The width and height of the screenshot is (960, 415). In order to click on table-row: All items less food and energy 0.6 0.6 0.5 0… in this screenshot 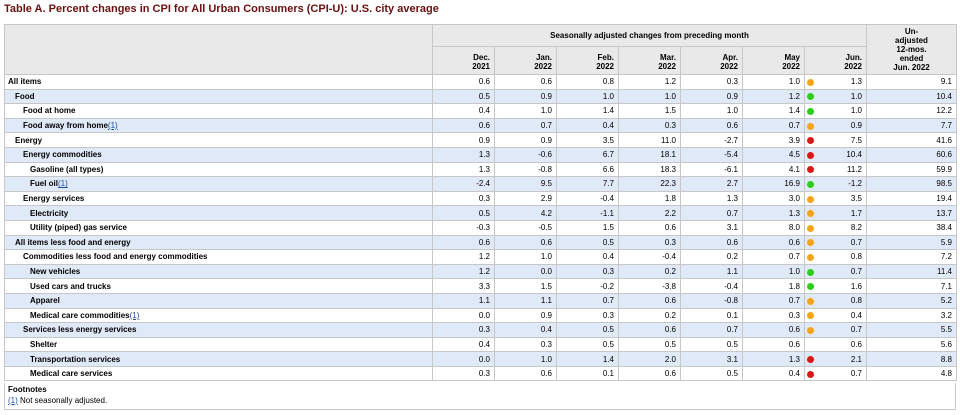, I will do `click(480, 242)`.